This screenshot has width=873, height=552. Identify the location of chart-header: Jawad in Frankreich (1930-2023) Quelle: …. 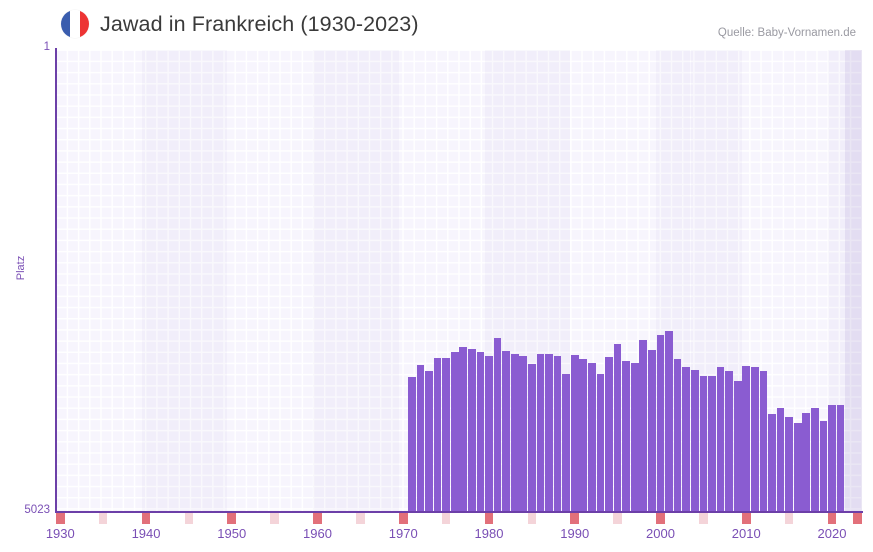
(436, 24).